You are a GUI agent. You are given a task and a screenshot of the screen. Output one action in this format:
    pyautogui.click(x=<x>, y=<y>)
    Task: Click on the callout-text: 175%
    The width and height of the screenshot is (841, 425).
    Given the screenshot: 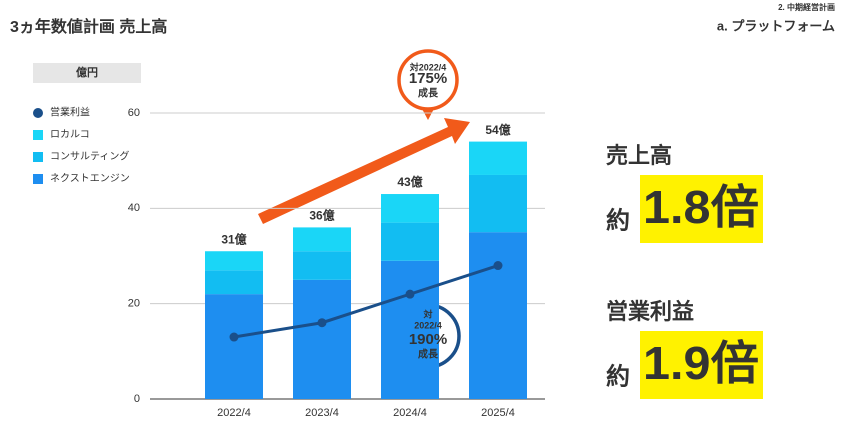 What is the action you would take?
    pyautogui.click(x=428, y=78)
    